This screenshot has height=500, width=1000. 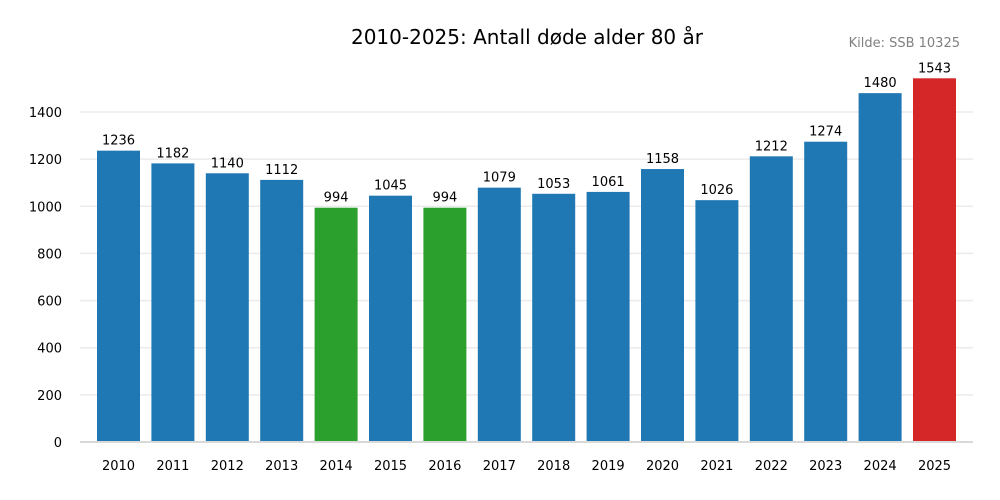 What do you see at coordinates (904, 43) in the screenshot?
I see `source-note: Kilde: SSB 10325` at bounding box center [904, 43].